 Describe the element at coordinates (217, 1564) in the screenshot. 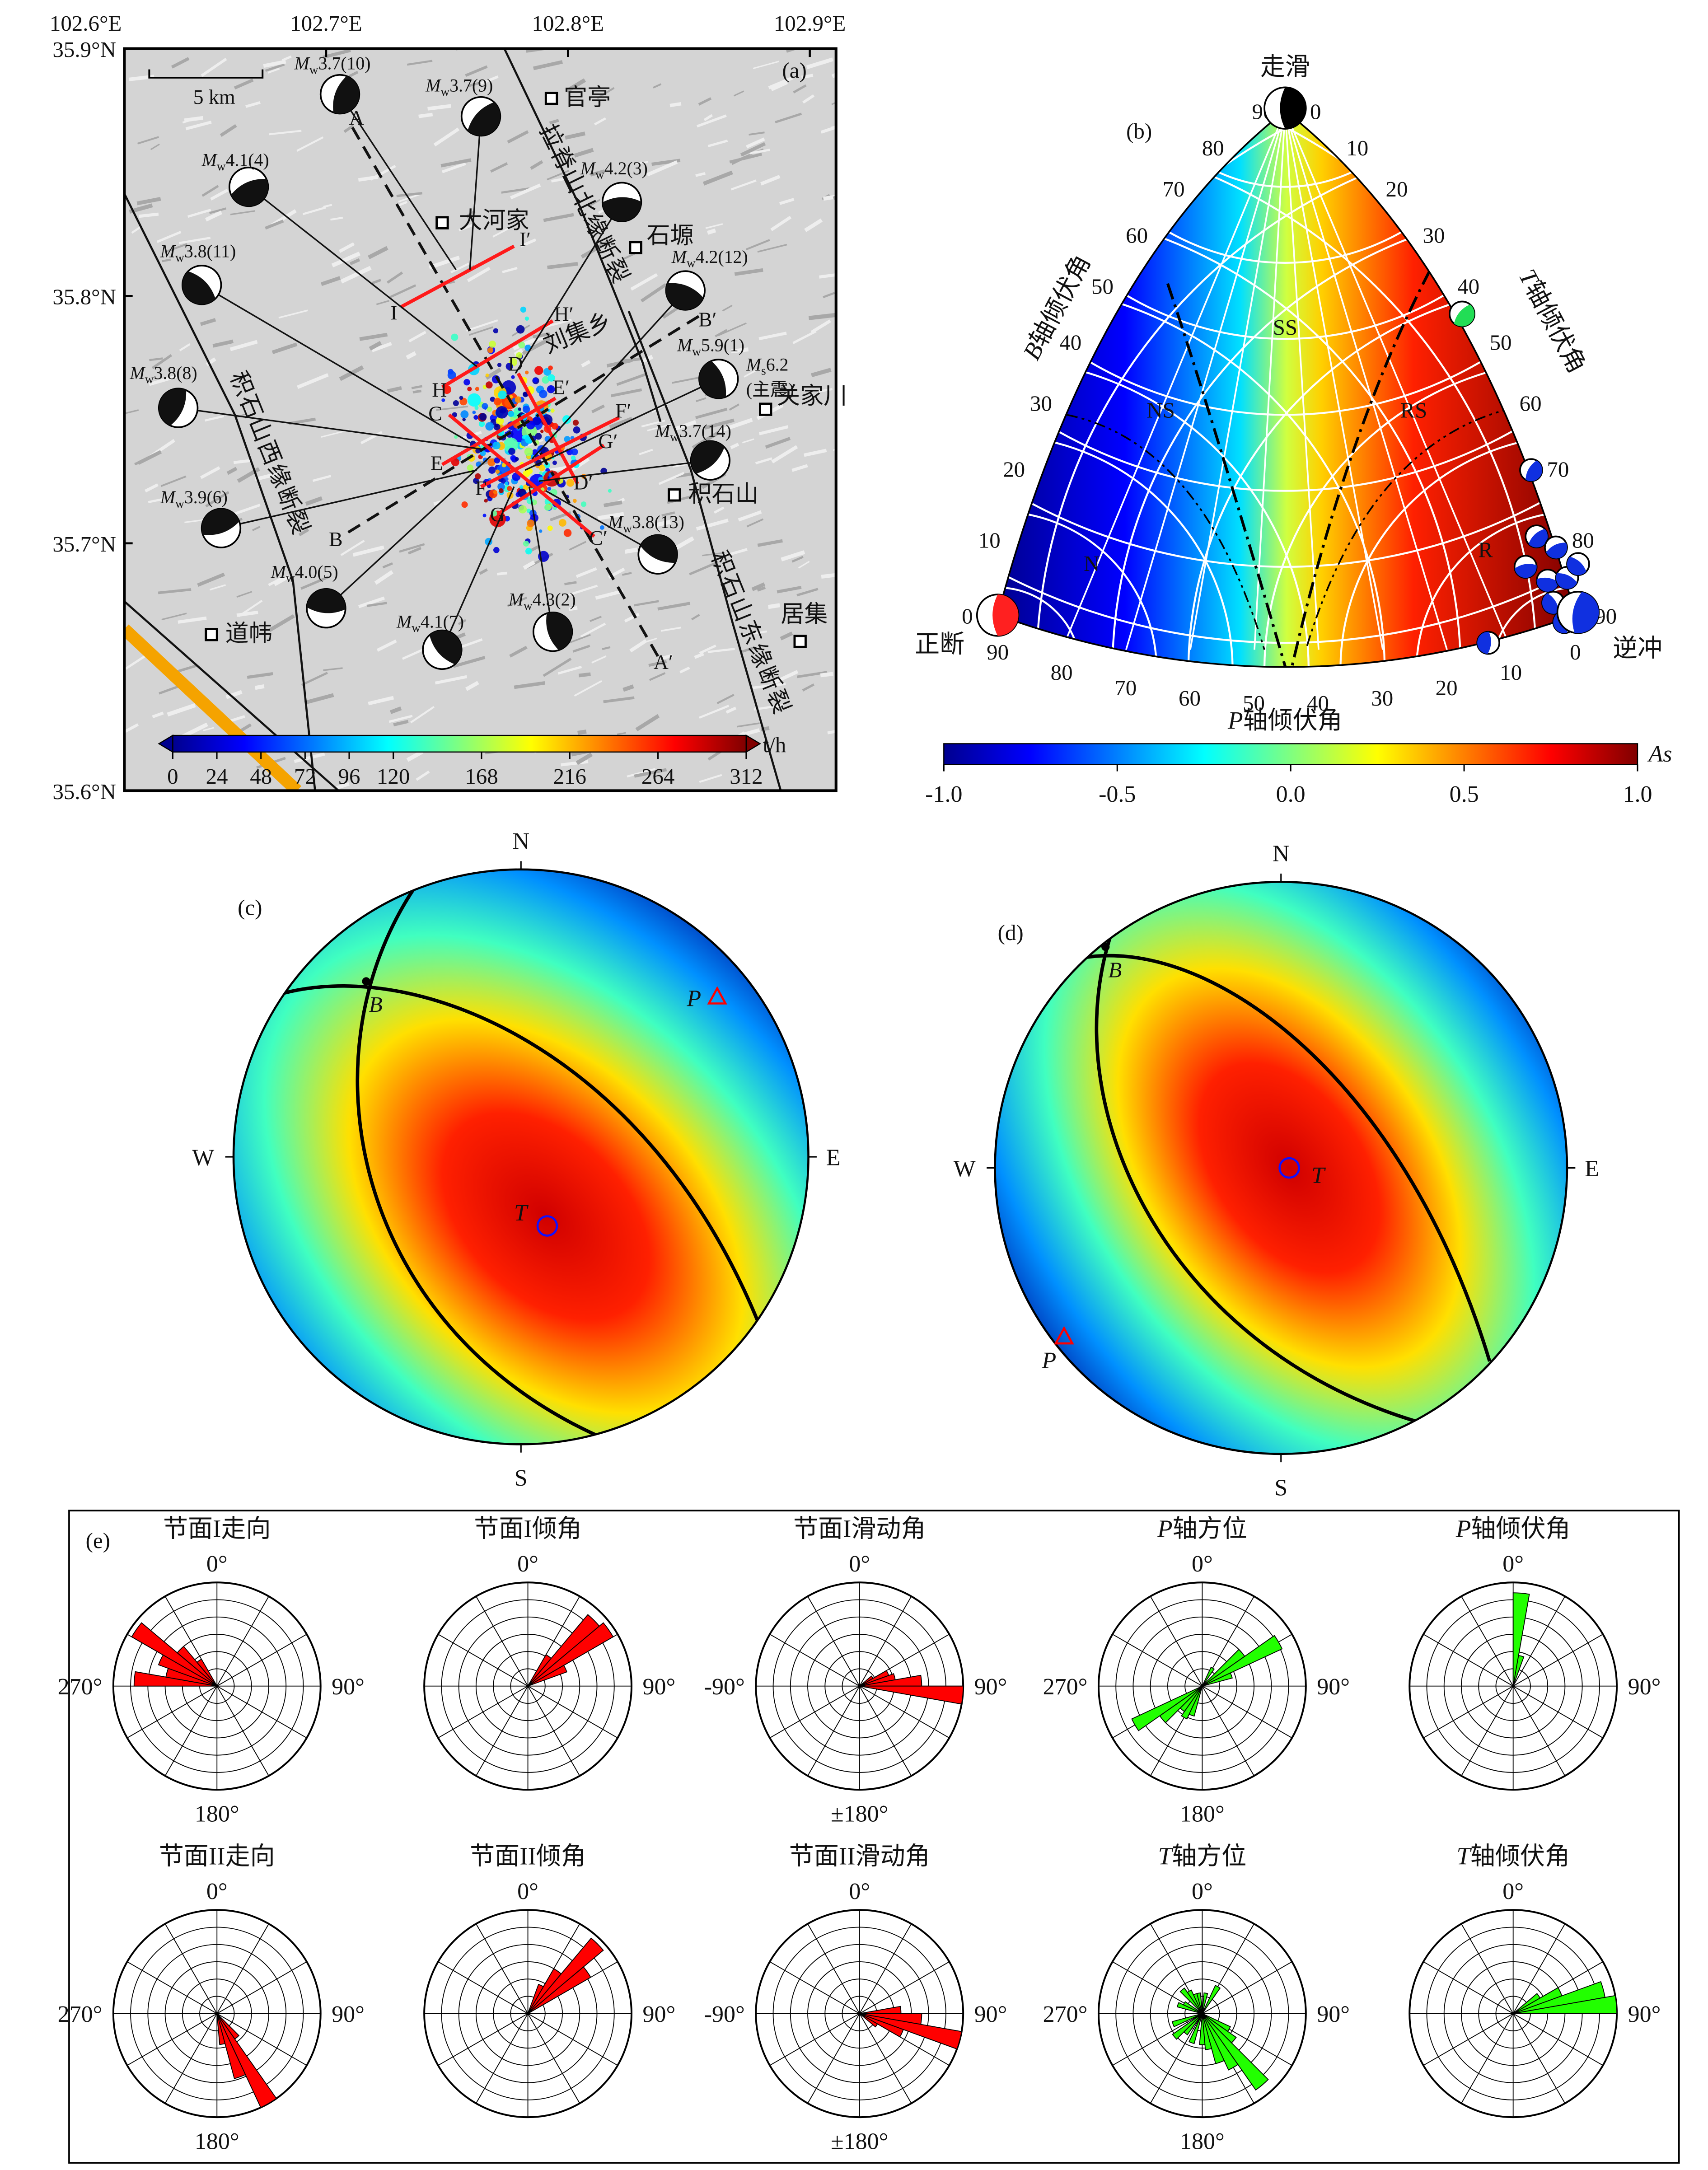

I see `rose-angle-label: 0°` at that location.